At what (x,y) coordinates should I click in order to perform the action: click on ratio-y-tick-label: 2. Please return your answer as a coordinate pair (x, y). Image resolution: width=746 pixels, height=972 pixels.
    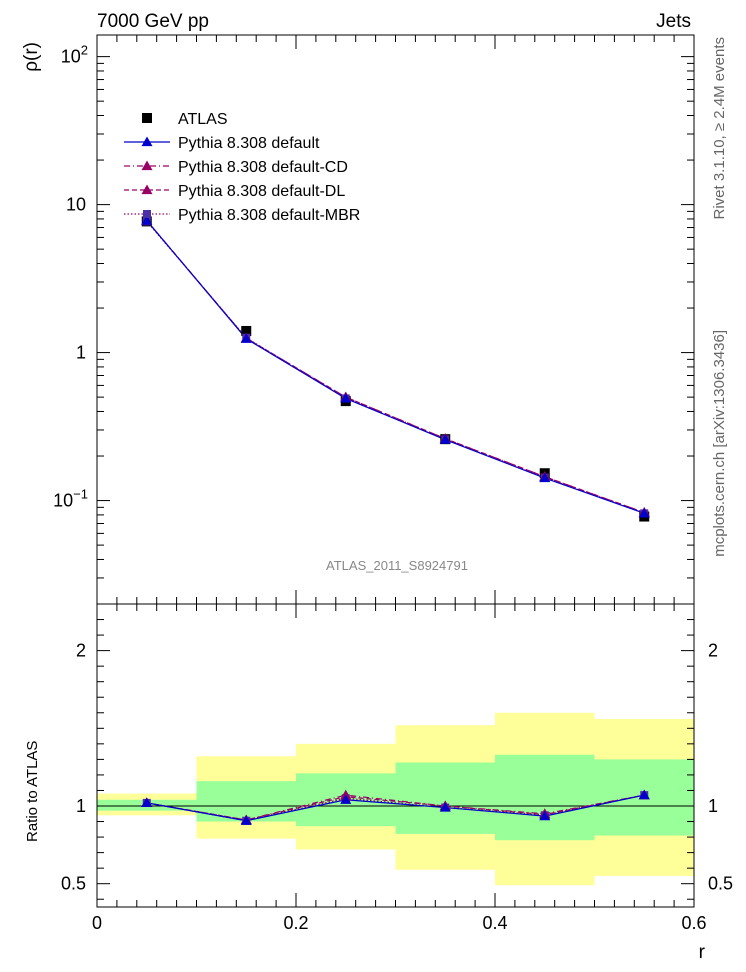
    Looking at the image, I should click on (81, 651).